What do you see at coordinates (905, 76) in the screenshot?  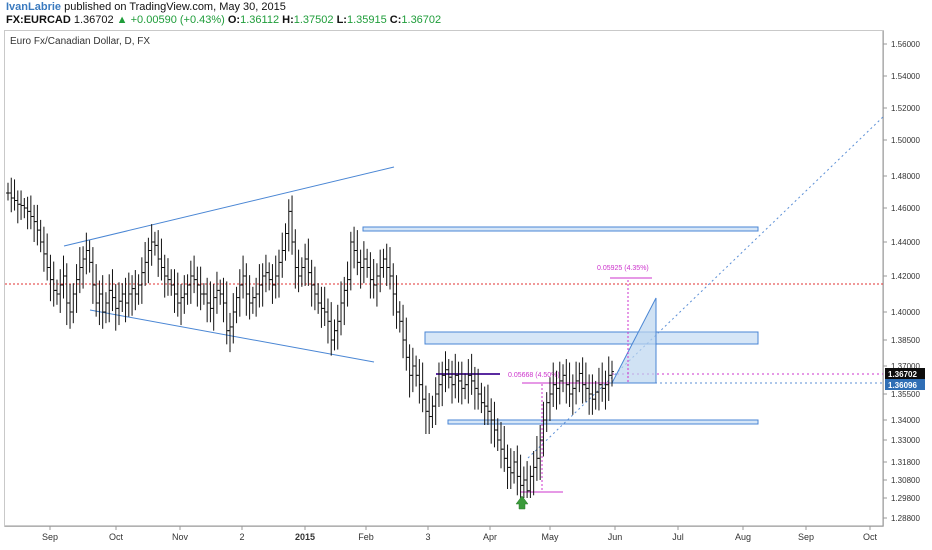 I see `y-tick-label: 1.54000` at bounding box center [905, 76].